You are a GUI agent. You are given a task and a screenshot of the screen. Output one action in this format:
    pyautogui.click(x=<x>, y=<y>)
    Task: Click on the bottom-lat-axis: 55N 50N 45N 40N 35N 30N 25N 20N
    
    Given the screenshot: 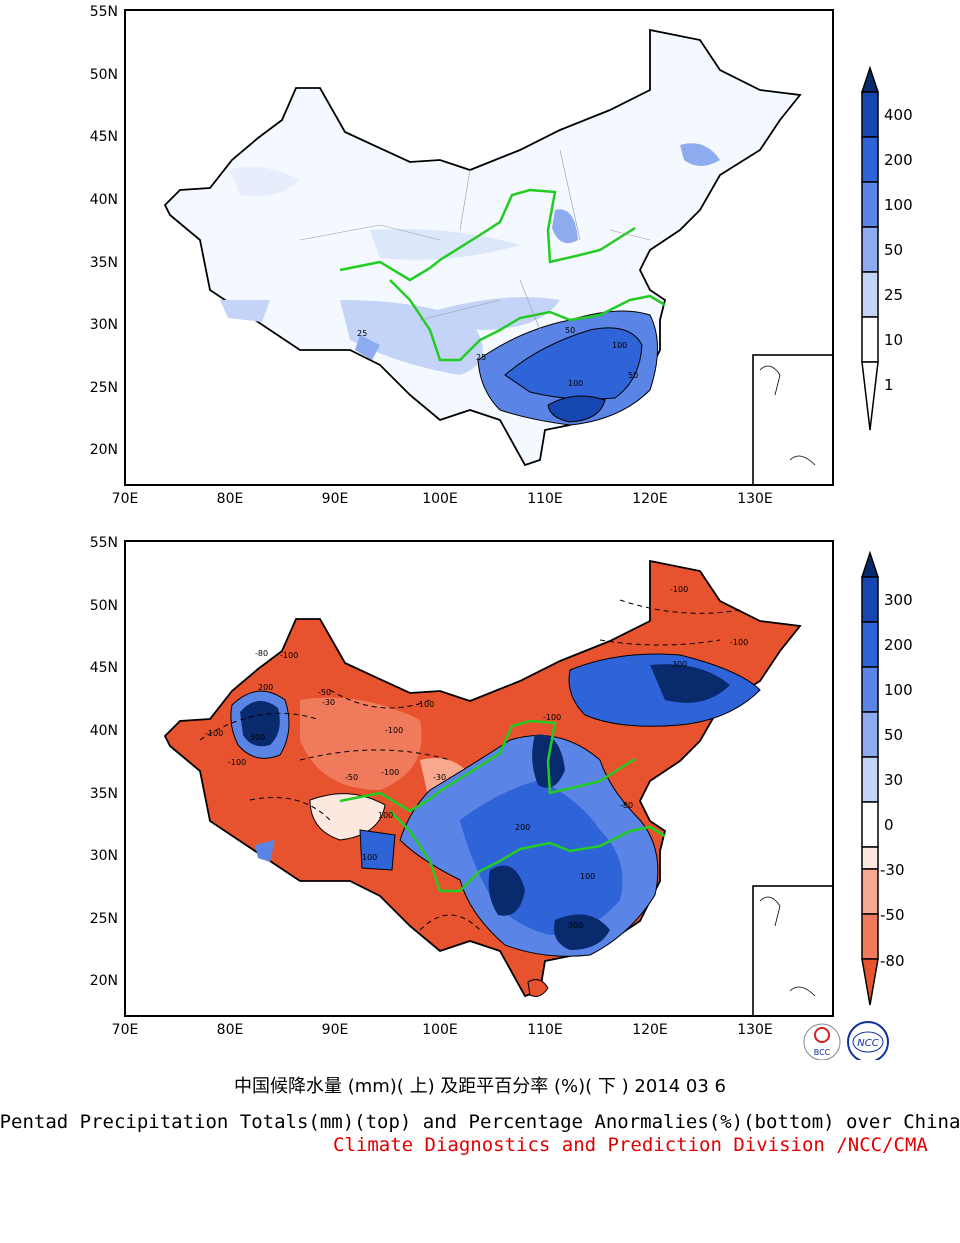 What is the action you would take?
    pyautogui.click(x=104, y=762)
    